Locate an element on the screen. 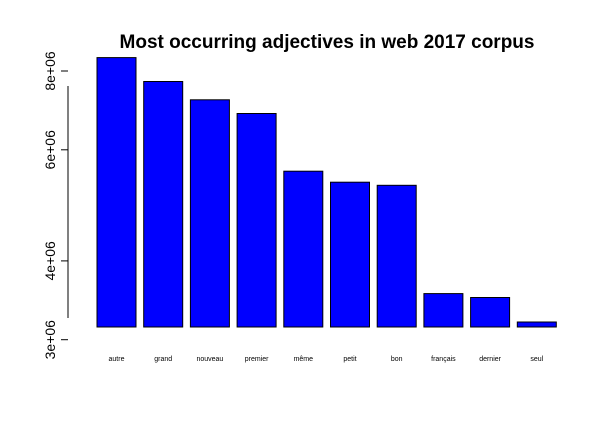 The width and height of the screenshot is (615, 425). x-tick-label: autre is located at coordinates (117, 359).